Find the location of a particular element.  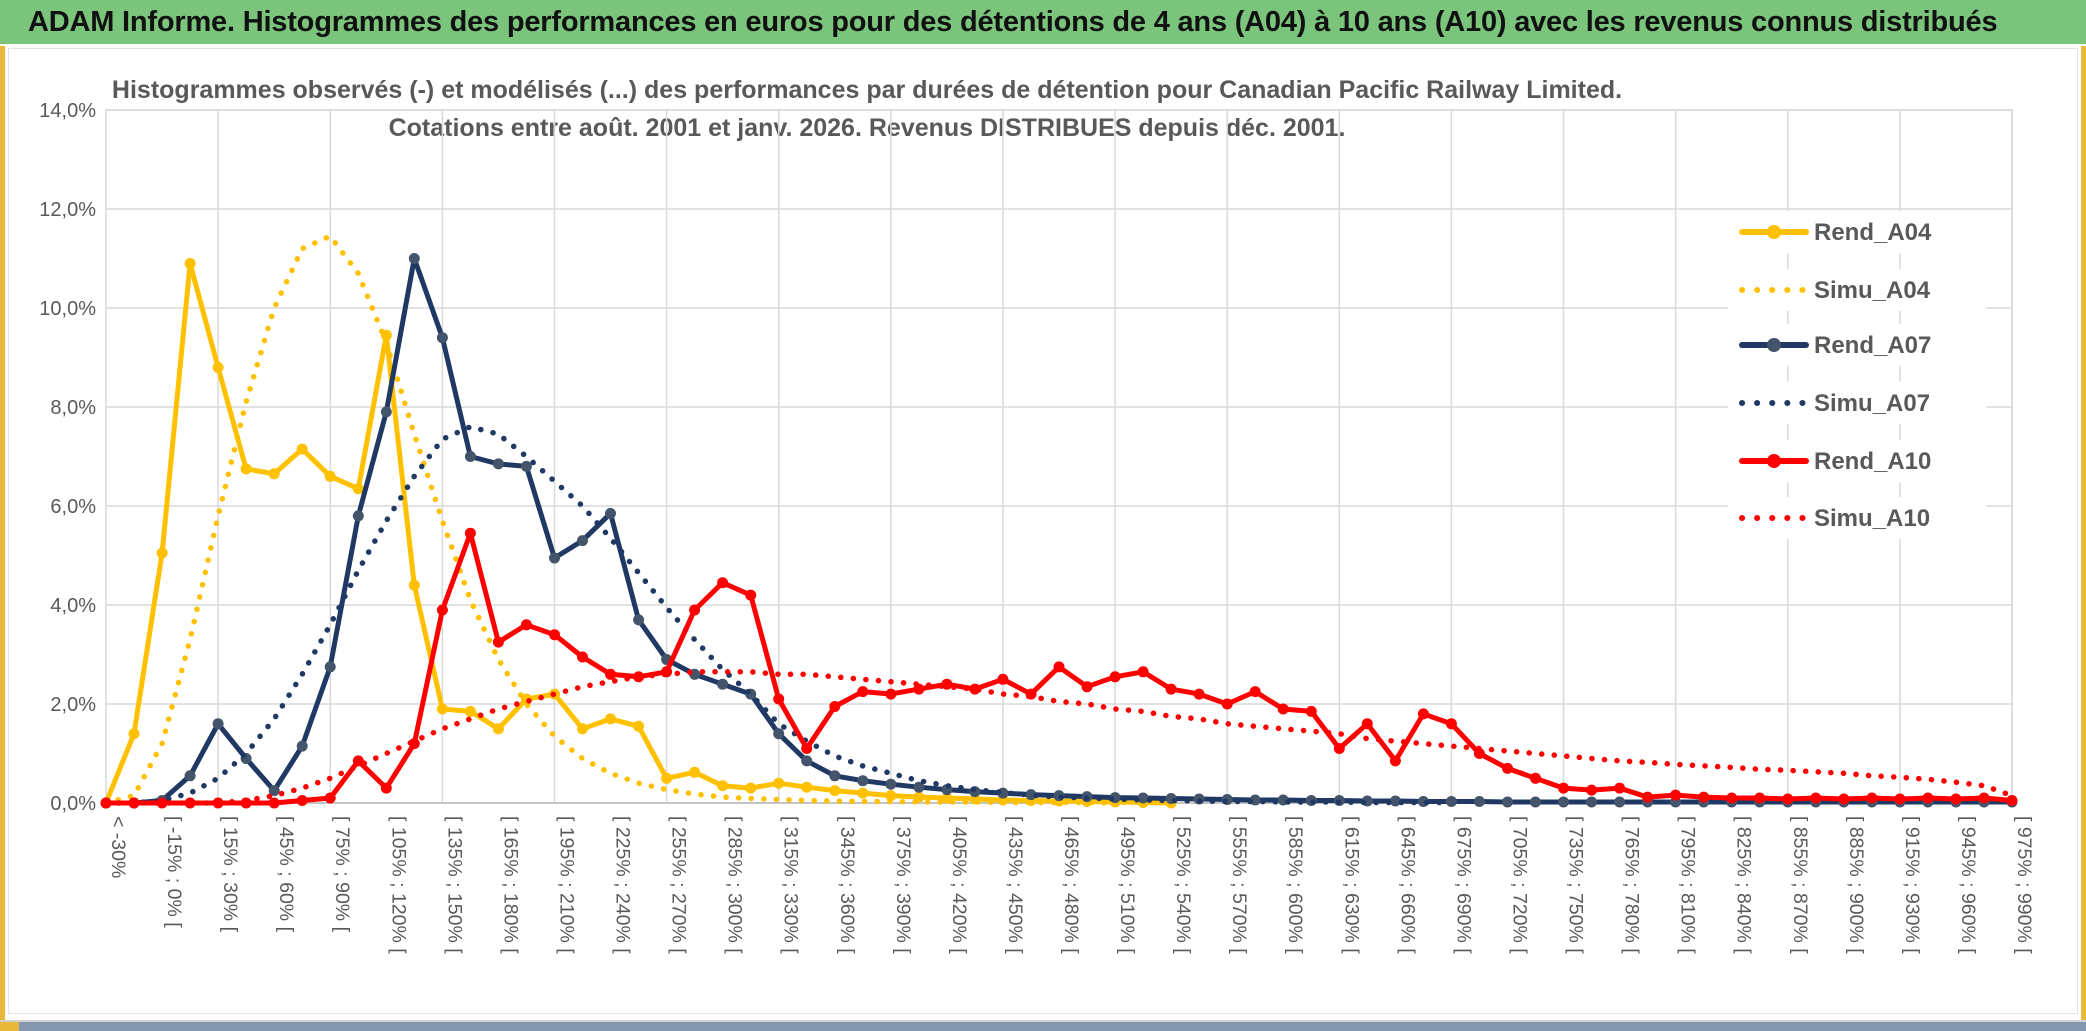

x-axis-tick-label: [ 405% ; 420% [ is located at coordinates (959, 885).